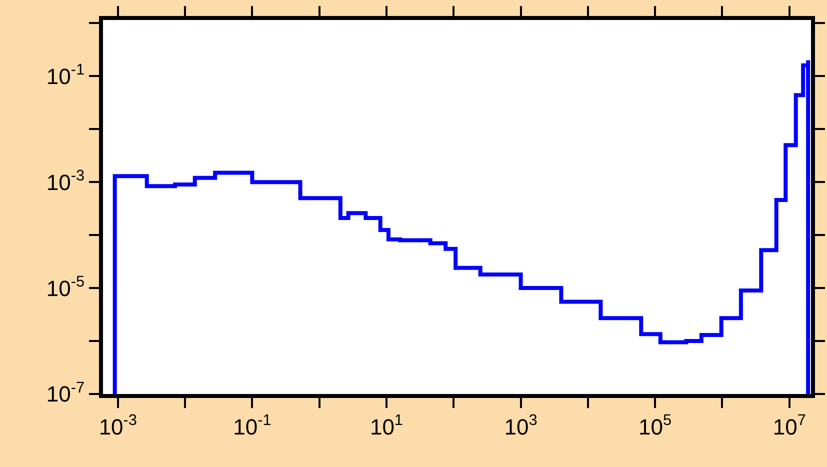 This screenshot has height=467, width=827. Describe the element at coordinates (789, 426) in the screenshot. I see `x-tick-label: 10$^{7}$` at that location.